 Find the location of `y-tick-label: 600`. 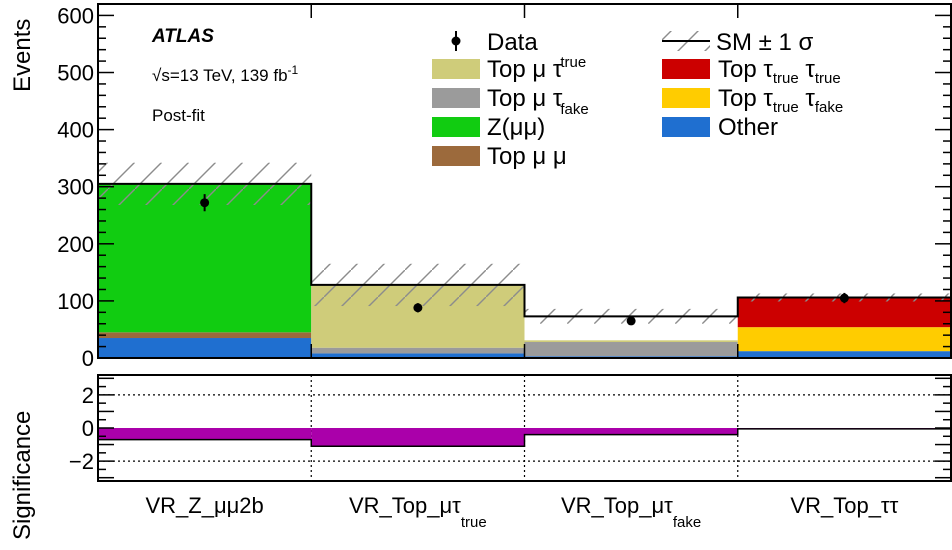

y-tick-label: 600 is located at coordinates (75, 15).